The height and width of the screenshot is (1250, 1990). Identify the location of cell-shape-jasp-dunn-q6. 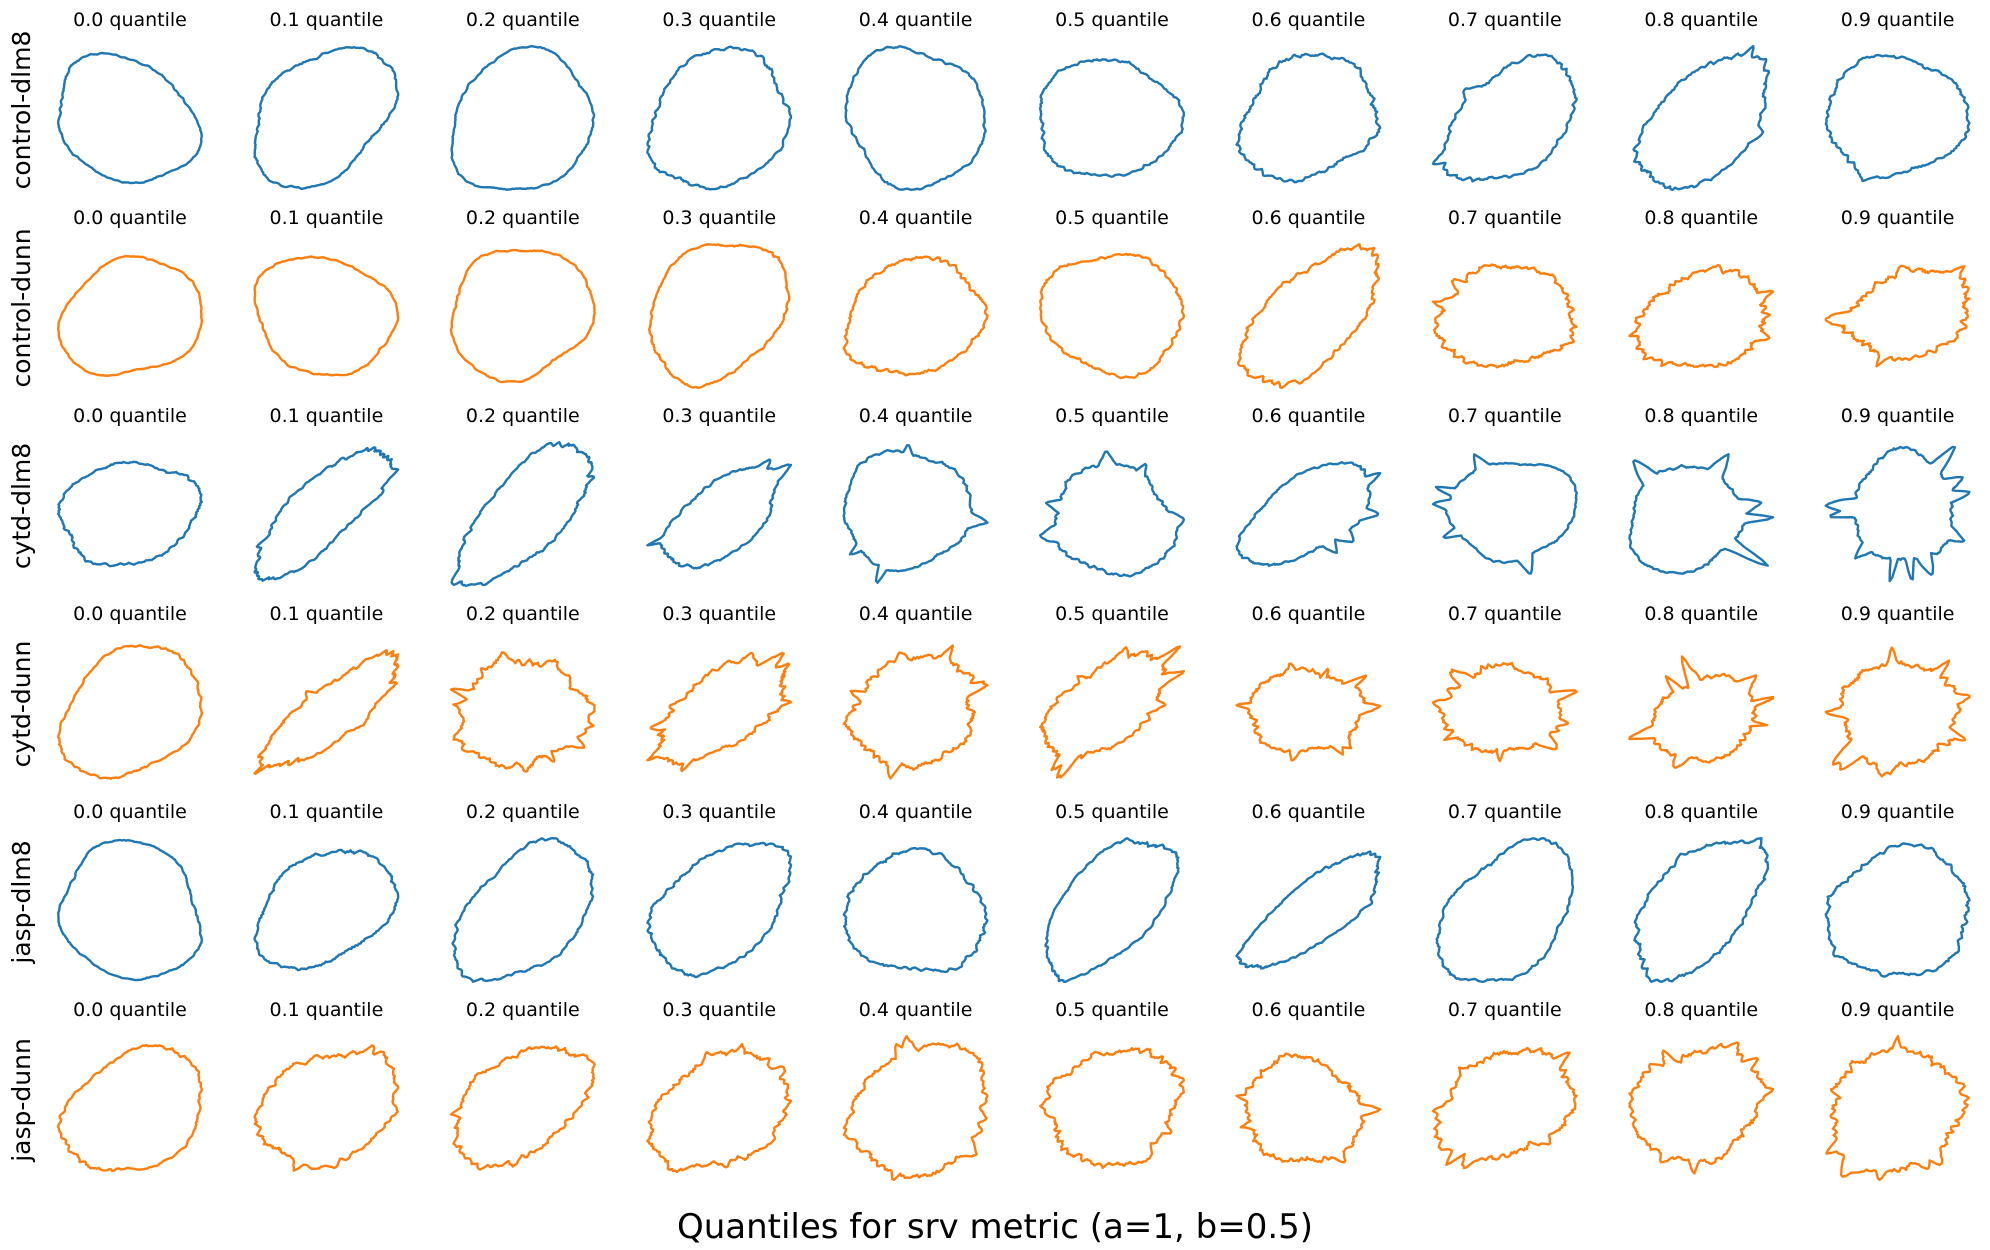
(1308, 1108).